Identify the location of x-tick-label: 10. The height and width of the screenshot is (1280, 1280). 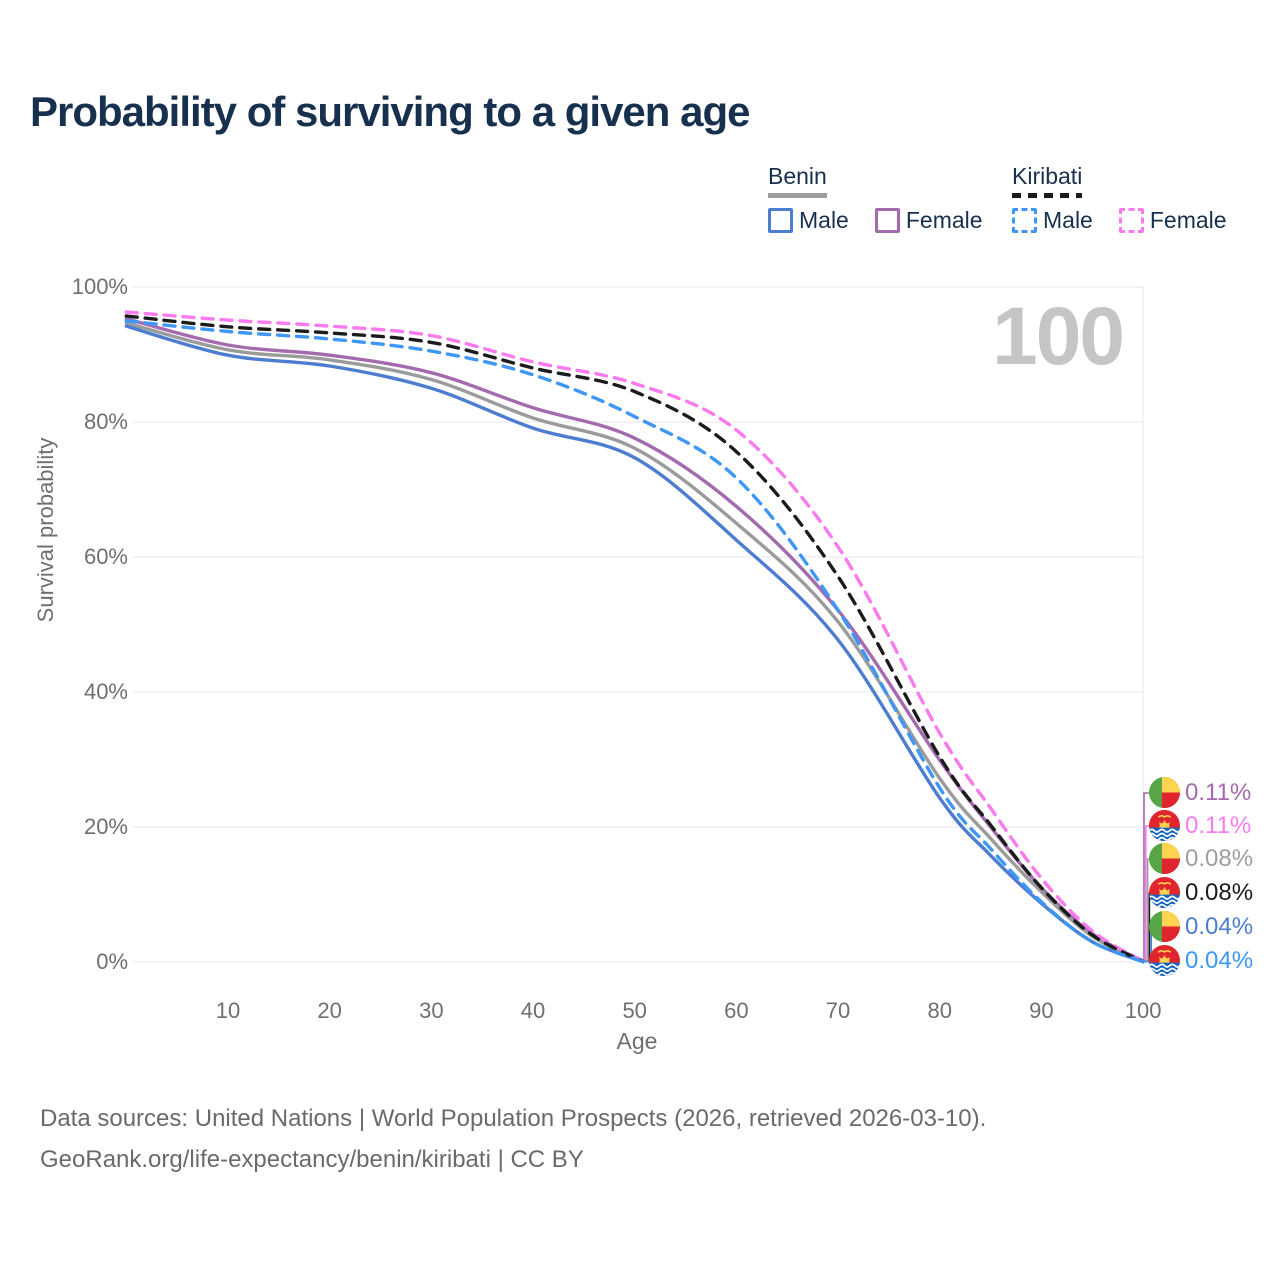
(228, 1010).